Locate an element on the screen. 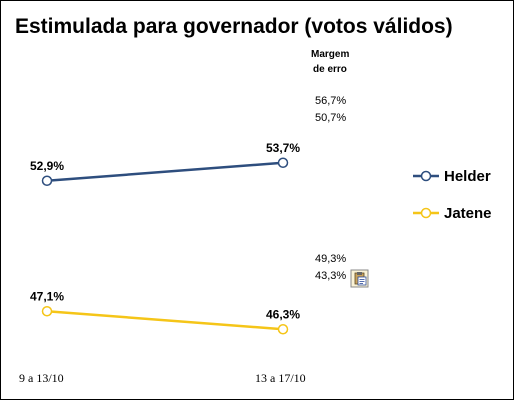 The height and width of the screenshot is (400, 514). series-line-helder is located at coordinates (165, 171).